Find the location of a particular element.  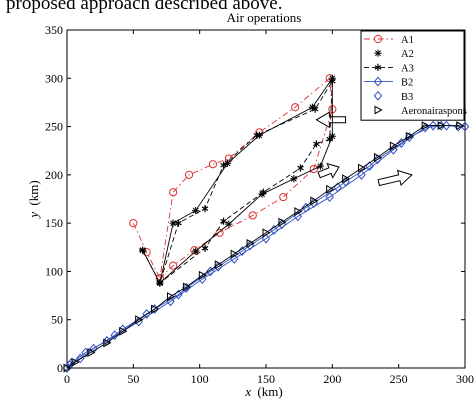

caption-fragment: proposed approach described above. is located at coordinates (144, 7).